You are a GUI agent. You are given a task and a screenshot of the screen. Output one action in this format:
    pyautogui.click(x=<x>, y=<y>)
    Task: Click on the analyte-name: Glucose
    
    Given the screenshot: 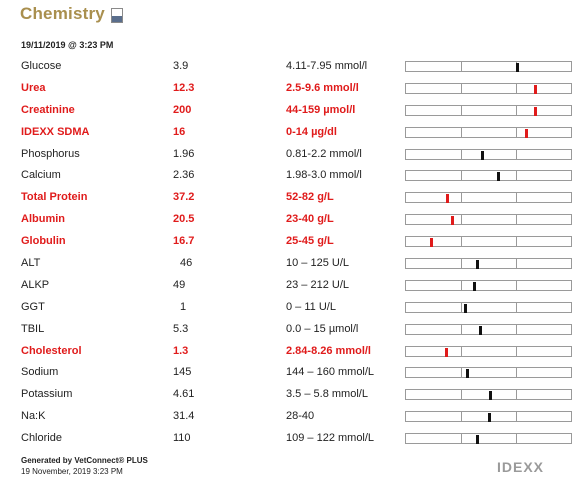 What is the action you would take?
    pyautogui.click(x=41, y=66)
    